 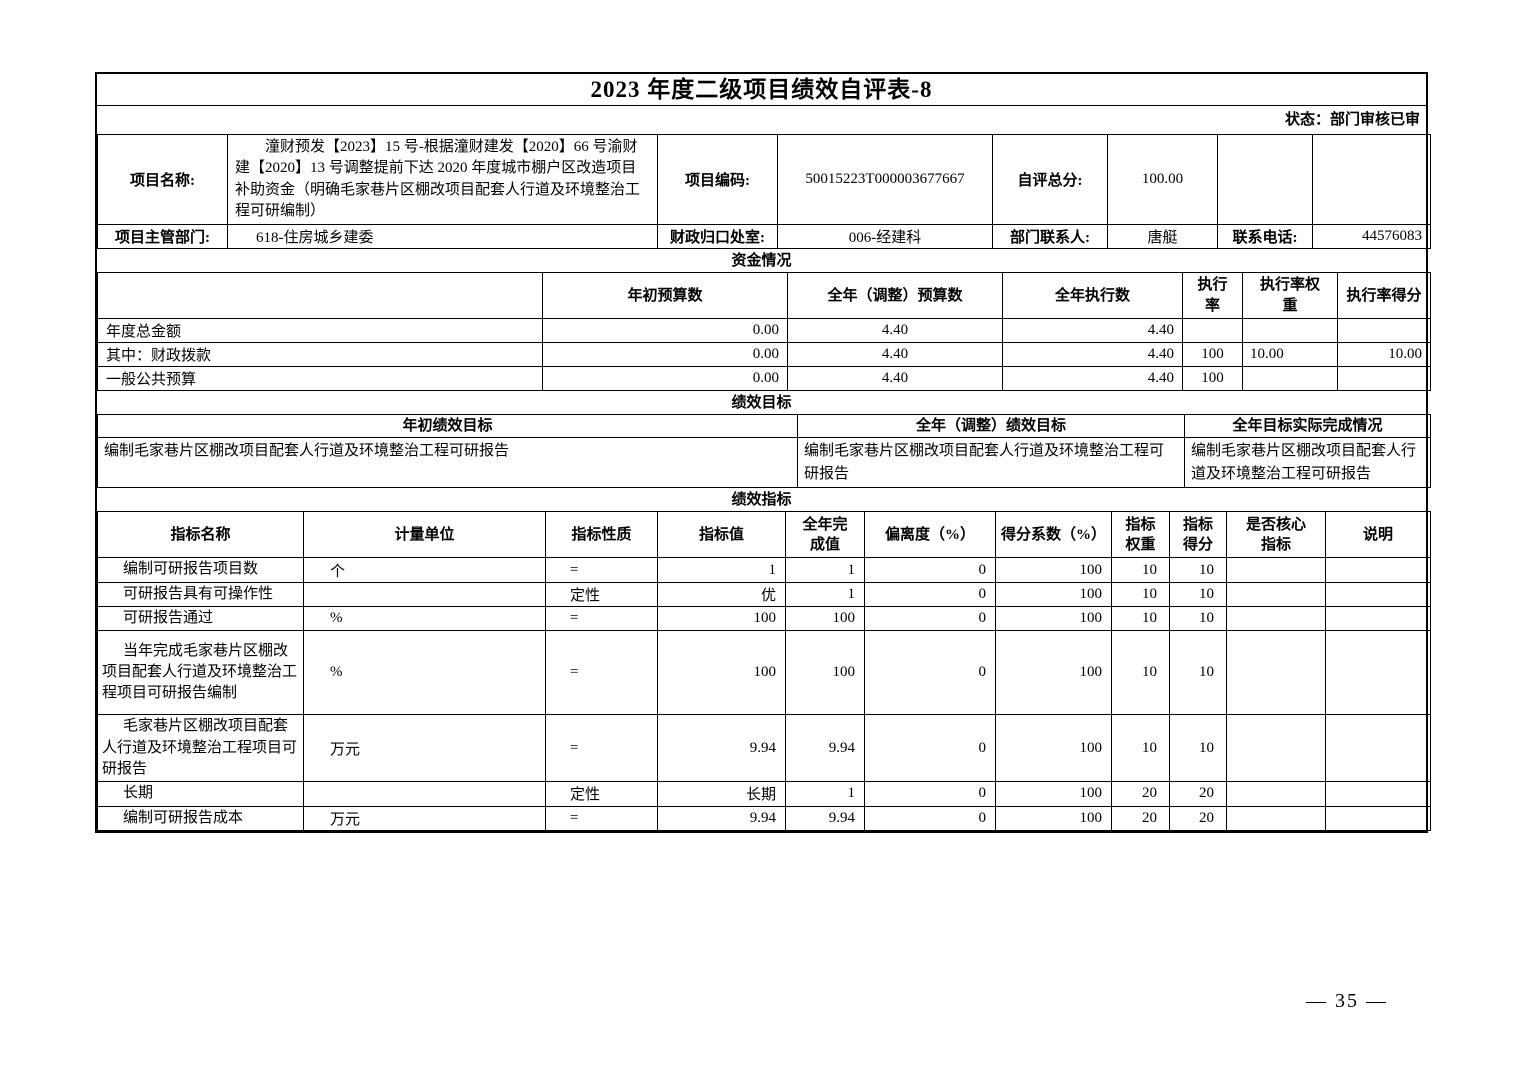 I want to click on table-header-row: 年初绩效目标 全年（调整）绩效目标 全年目标实际完成情况, so click(x=764, y=426).